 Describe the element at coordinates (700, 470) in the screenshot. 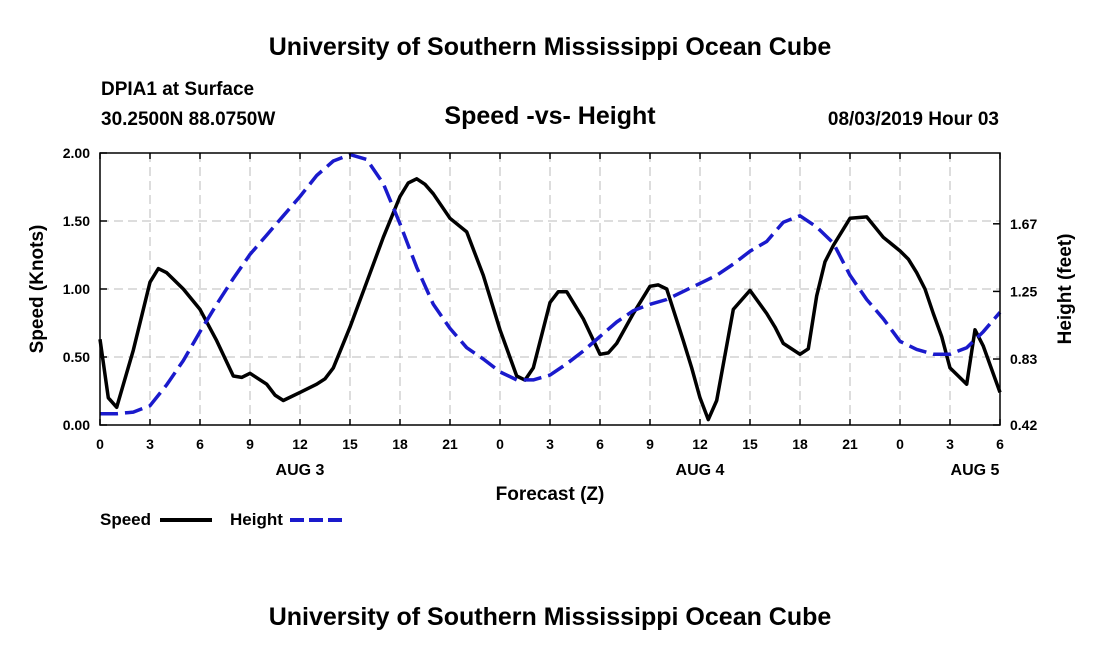

I see `date-label: AUG 4` at that location.